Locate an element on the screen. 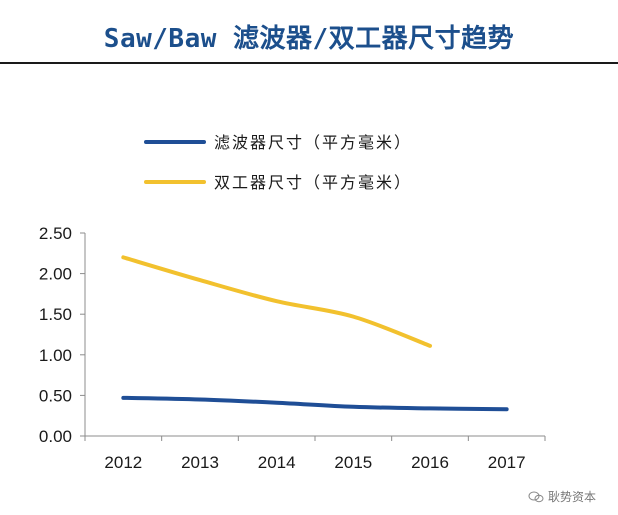 The image size is (618, 515). legend-label-filter: 滤波器尺寸（平方毫米） is located at coordinates (313, 142).